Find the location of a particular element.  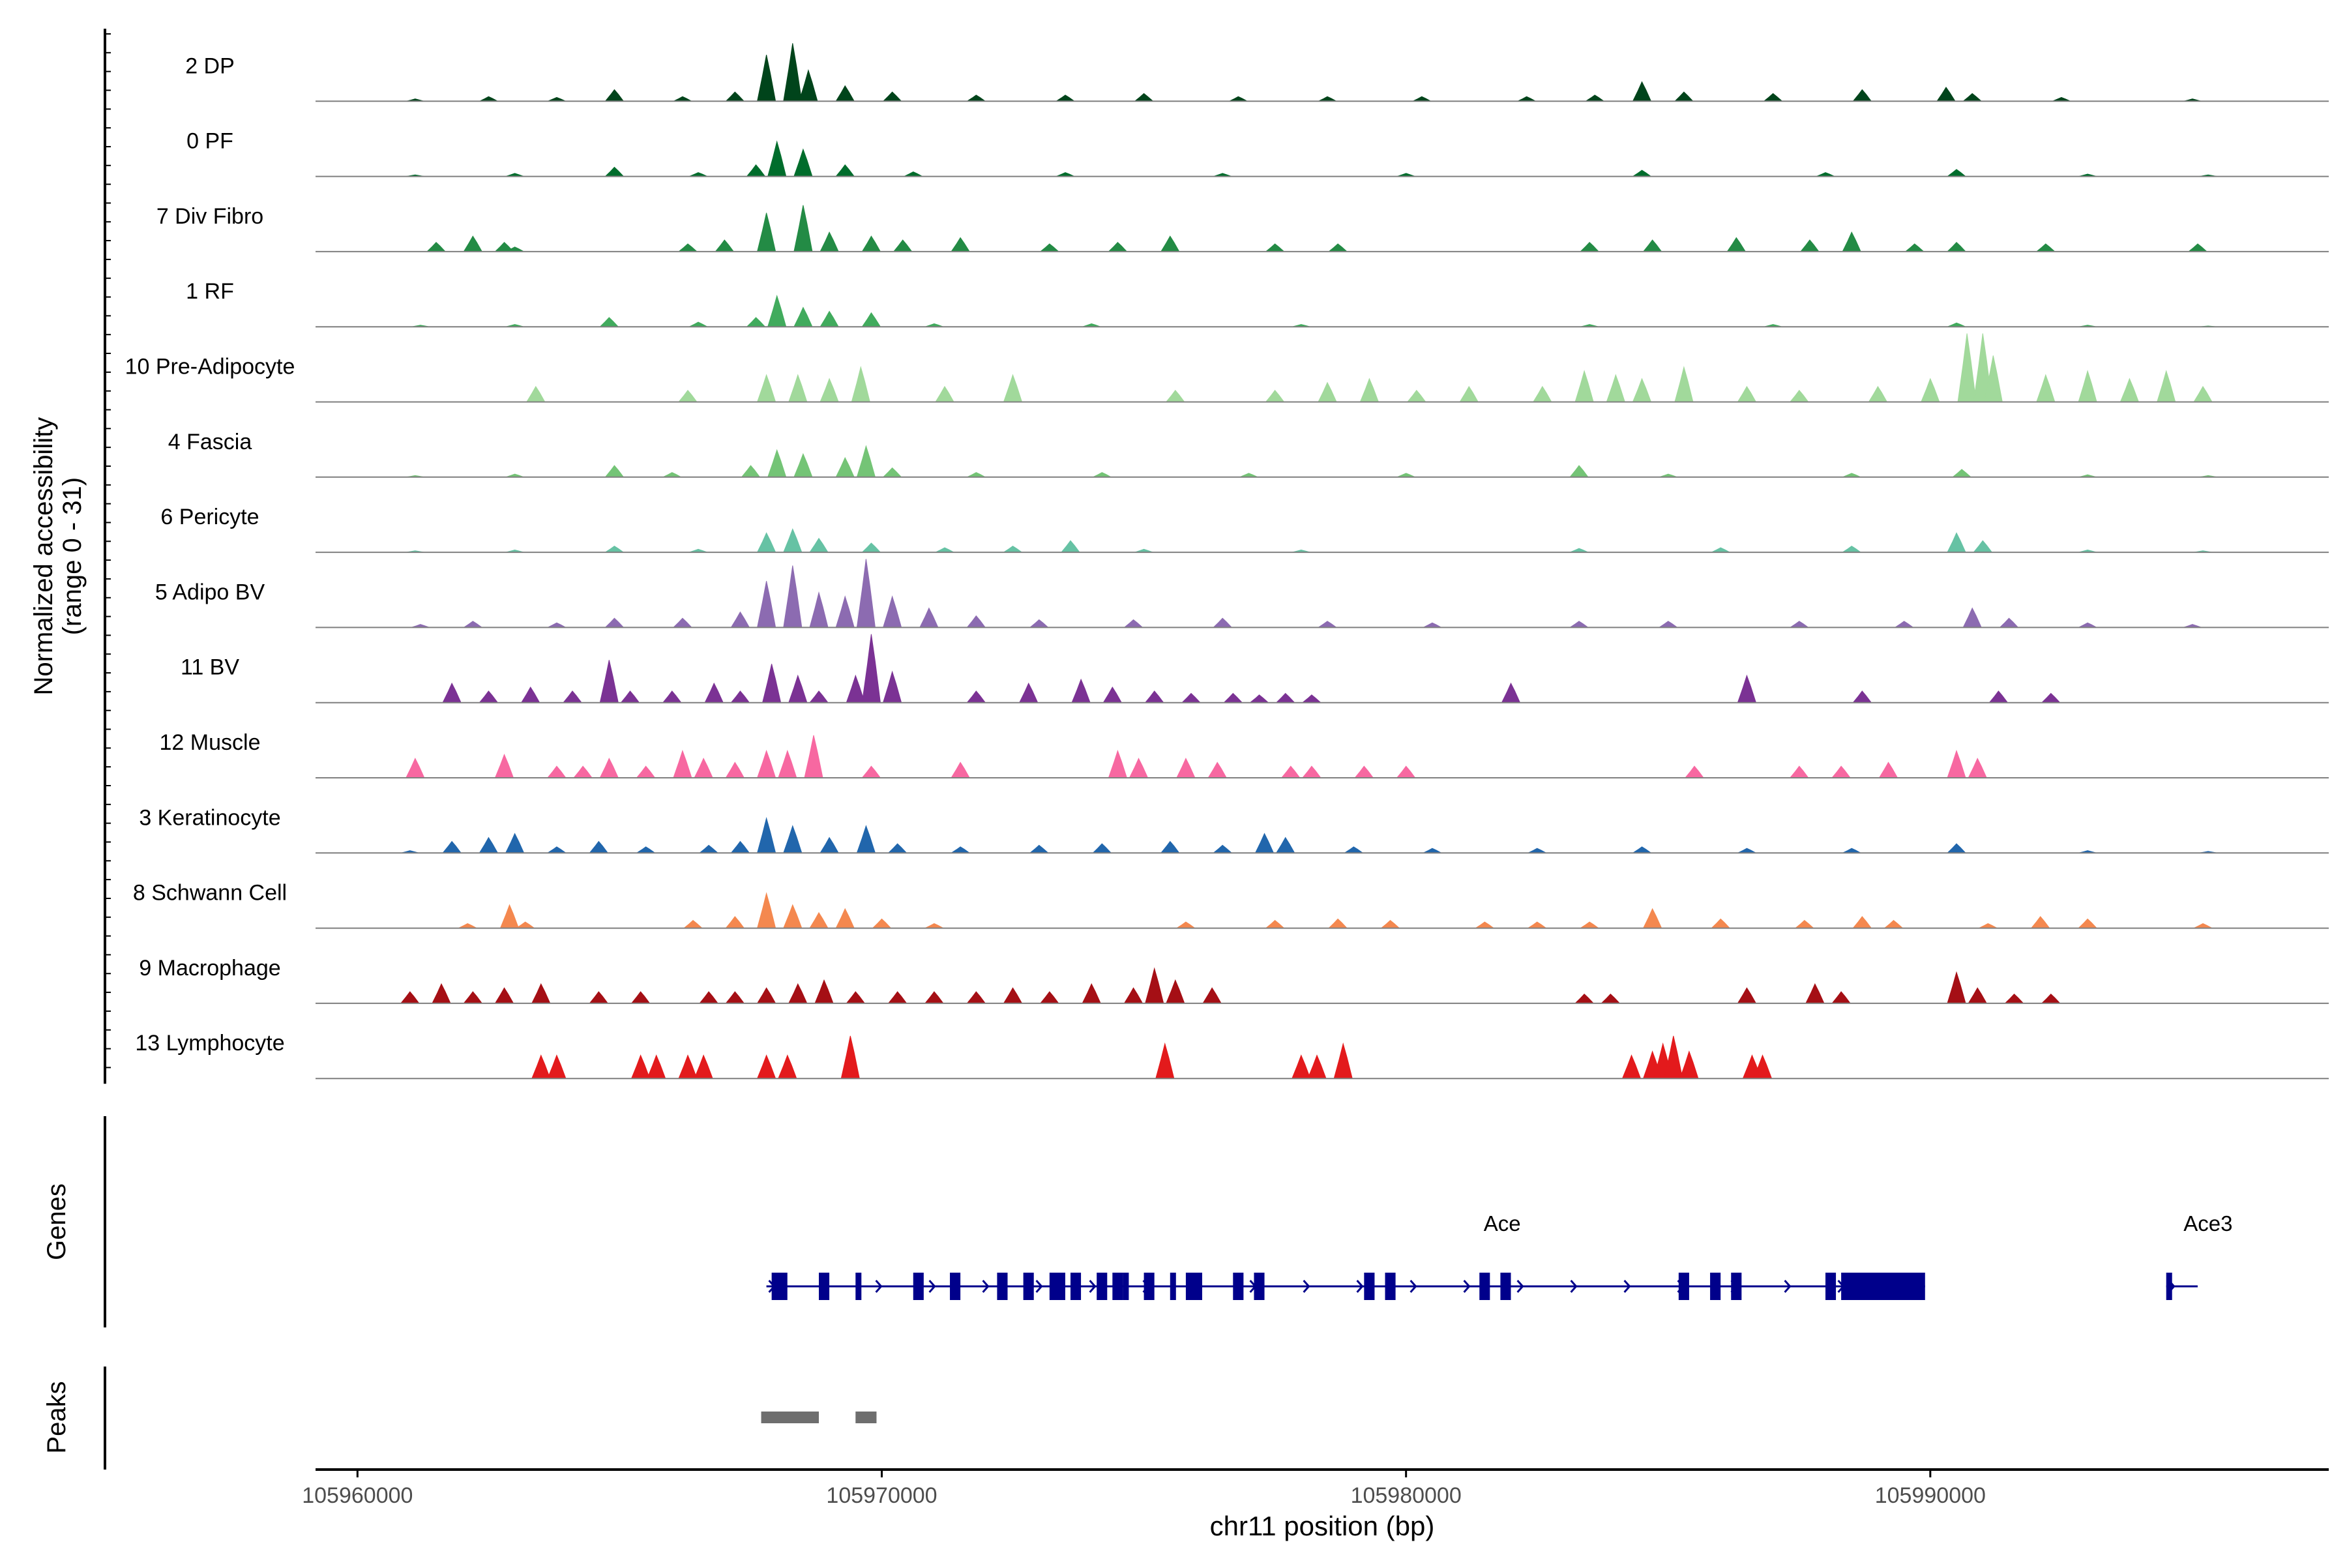

track-10-pre-adipocyte: 10 Pre-Adipocyte is located at coordinates (1227, 368).